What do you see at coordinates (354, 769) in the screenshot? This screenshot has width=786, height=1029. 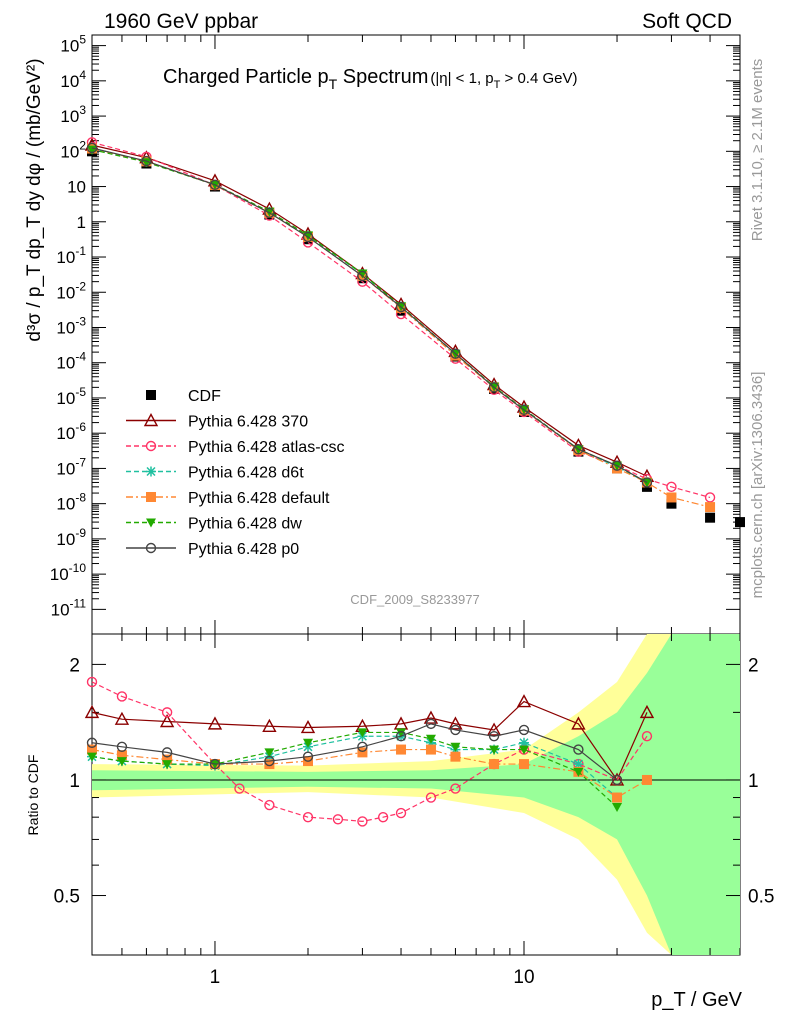 I see `ratio-line-dw` at bounding box center [354, 769].